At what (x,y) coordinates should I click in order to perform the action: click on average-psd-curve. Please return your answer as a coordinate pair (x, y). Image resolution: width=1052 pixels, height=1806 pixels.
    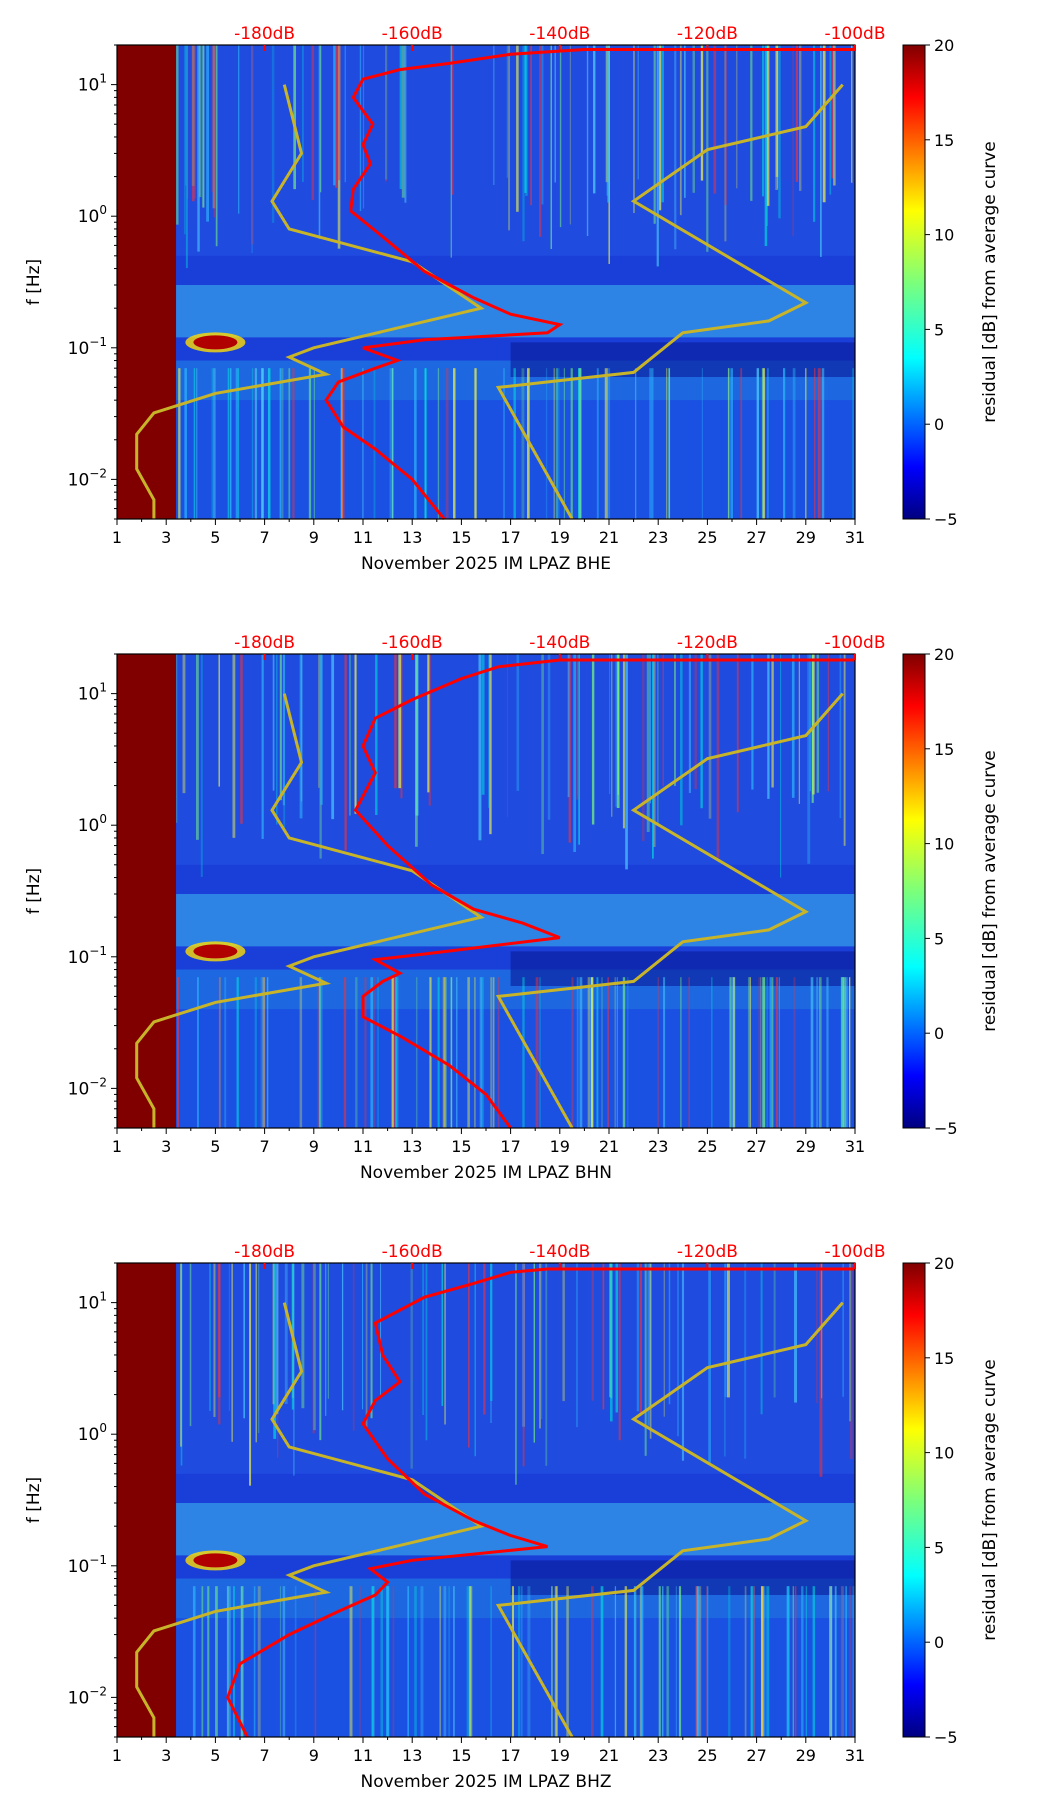
    Looking at the image, I should click on (589, 284).